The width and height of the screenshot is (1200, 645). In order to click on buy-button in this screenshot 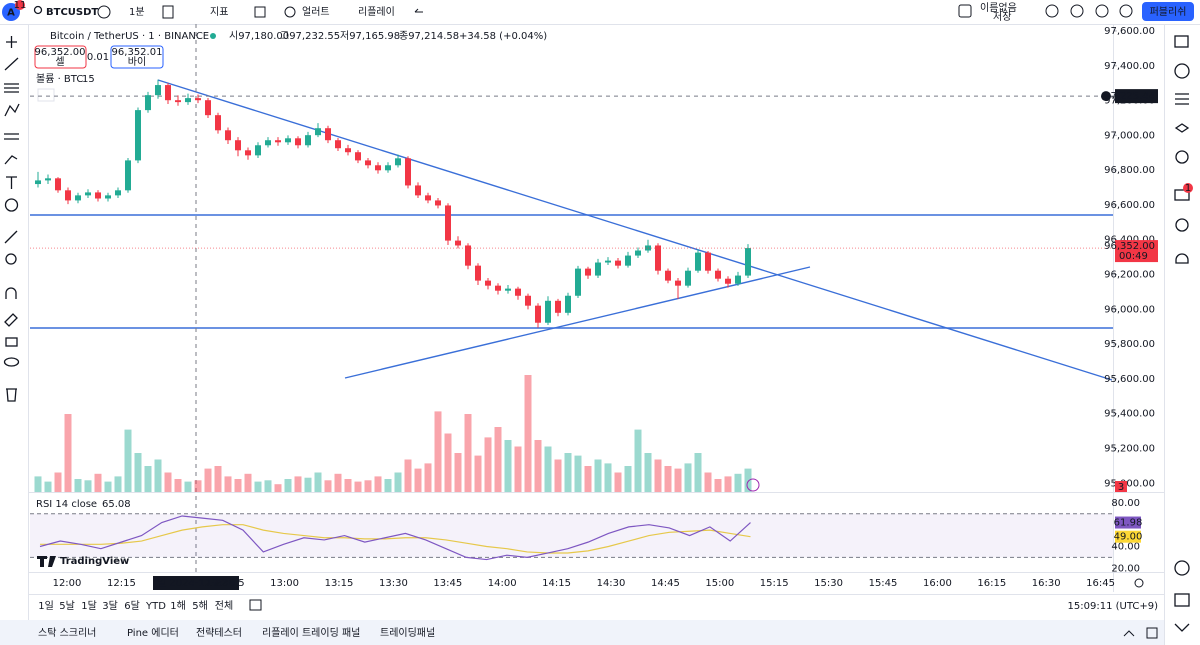, I will do `click(137, 57)`.